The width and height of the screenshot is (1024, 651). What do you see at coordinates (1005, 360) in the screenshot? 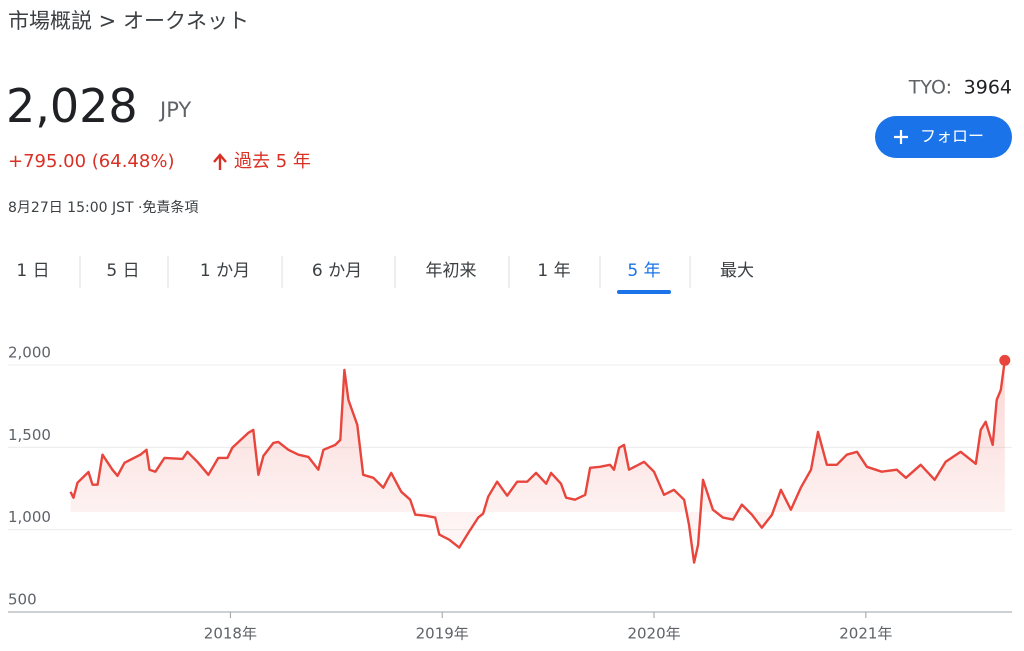
I see `last-point` at bounding box center [1005, 360].